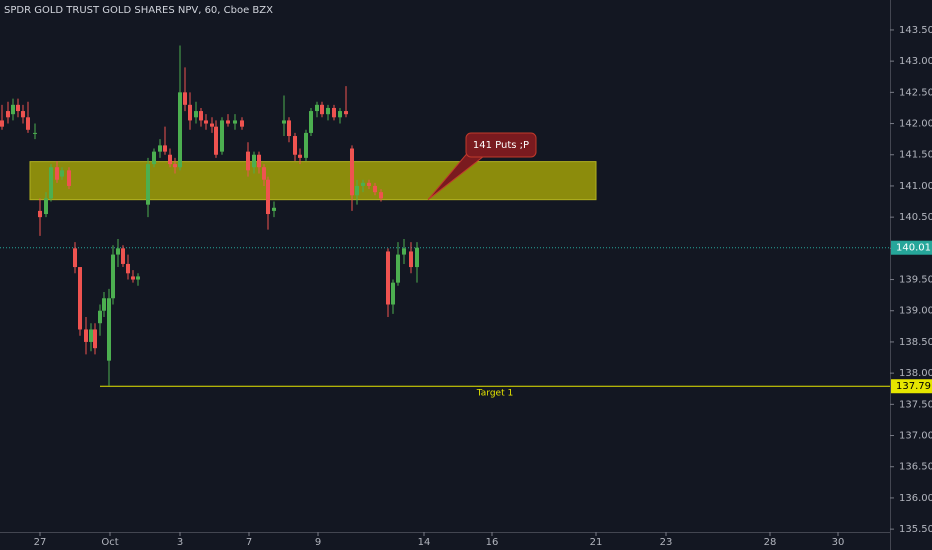  What do you see at coordinates (915, 373) in the screenshot?
I see `y-tick-label: 138.00` at bounding box center [915, 373].